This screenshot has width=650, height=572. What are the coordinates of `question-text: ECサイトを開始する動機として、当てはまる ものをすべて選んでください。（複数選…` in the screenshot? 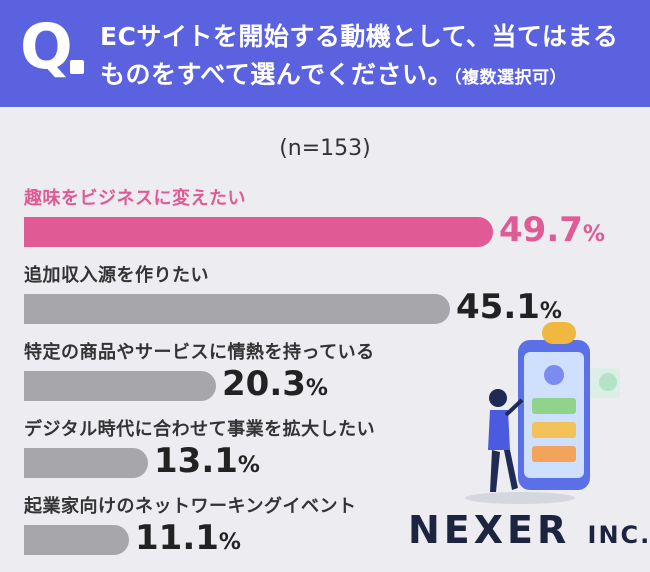 It's located at (370, 57).